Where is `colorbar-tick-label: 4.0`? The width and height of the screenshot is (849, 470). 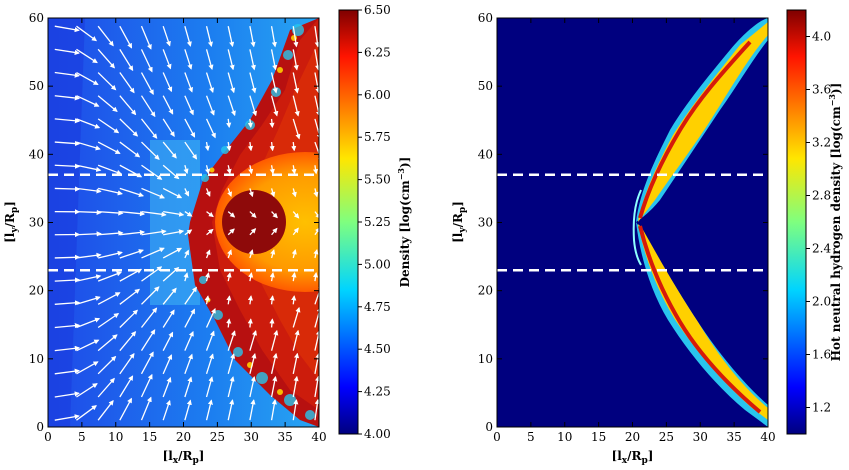 colorbar-tick-label: 4.0 is located at coordinates (821, 37).